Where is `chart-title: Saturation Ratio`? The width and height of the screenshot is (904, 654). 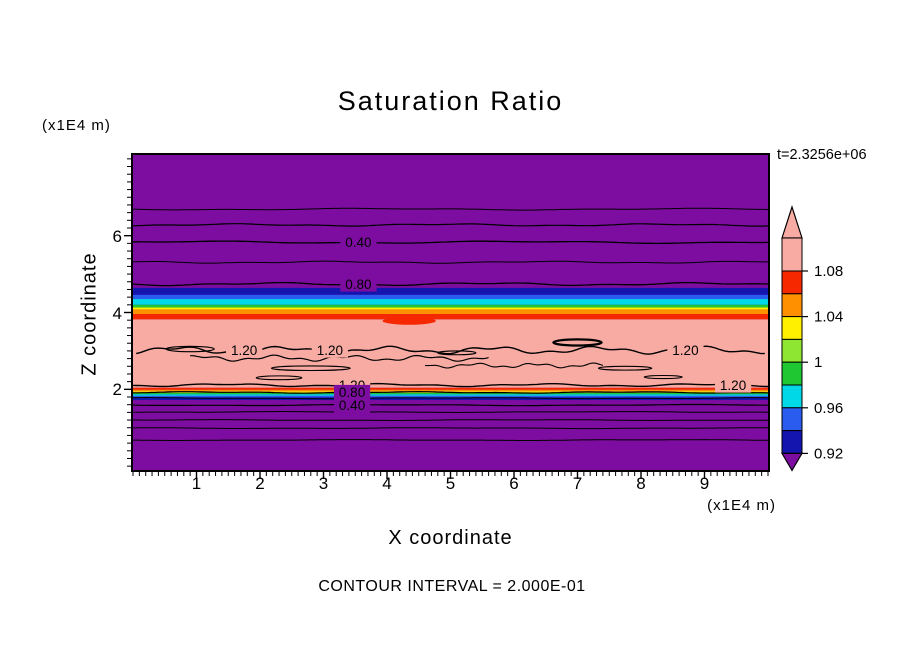
chart-title: Saturation Ratio is located at coordinates (450, 101).